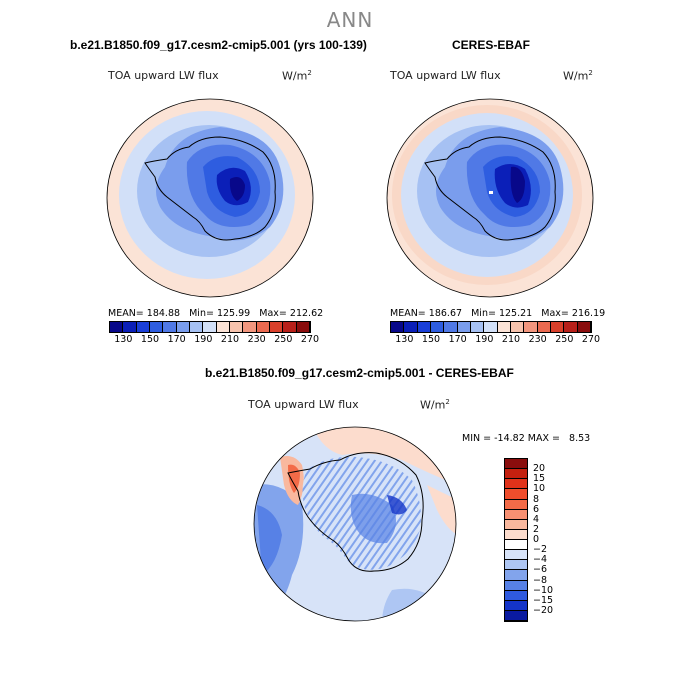 This screenshot has height=700, width=700. What do you see at coordinates (163, 313) in the screenshot?
I see `panel-model-mean-value: 184.88` at bounding box center [163, 313].